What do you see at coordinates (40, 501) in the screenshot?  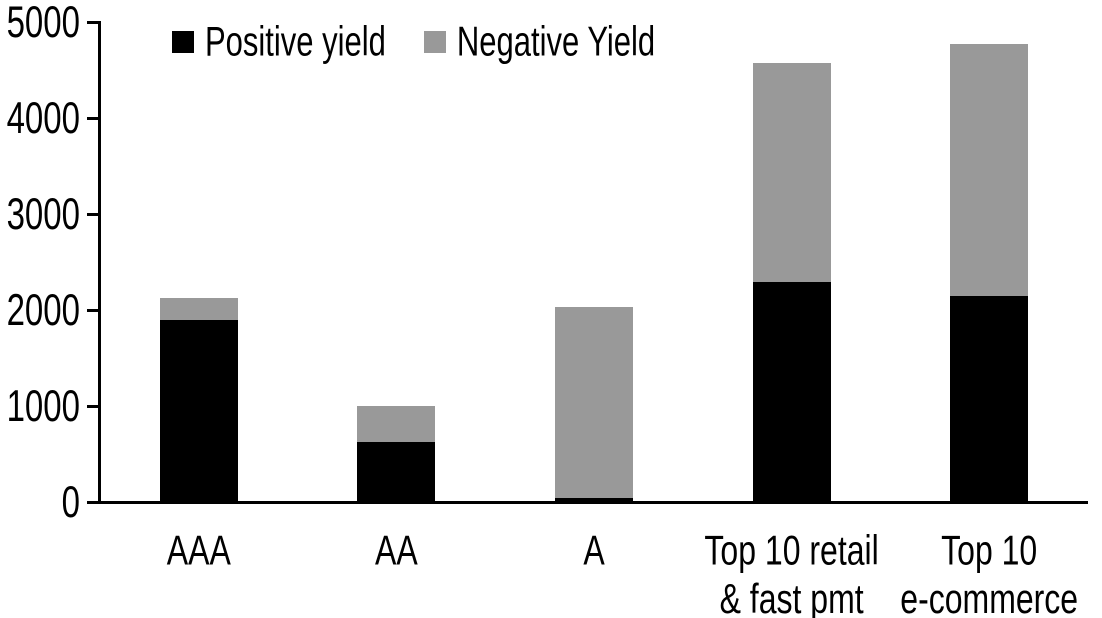 I see `y-tick-label: 0` at bounding box center [40, 501].